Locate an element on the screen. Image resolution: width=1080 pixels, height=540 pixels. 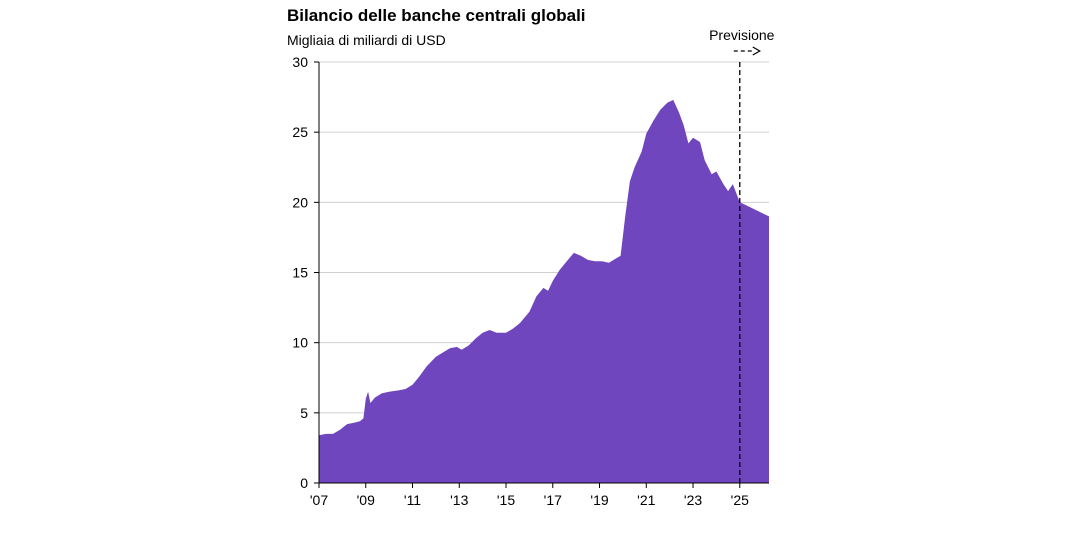
x-tick-labels: '07 '09 '11 '13 '15 '17 '19 '21 '23 '25 is located at coordinates (529, 500).